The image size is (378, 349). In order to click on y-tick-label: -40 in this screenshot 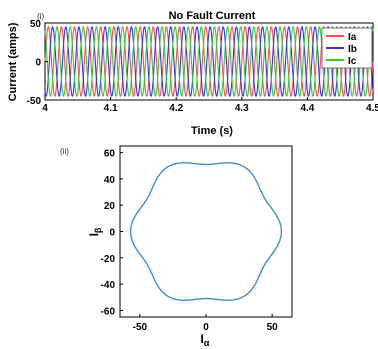, I will do `click(108, 285)`.